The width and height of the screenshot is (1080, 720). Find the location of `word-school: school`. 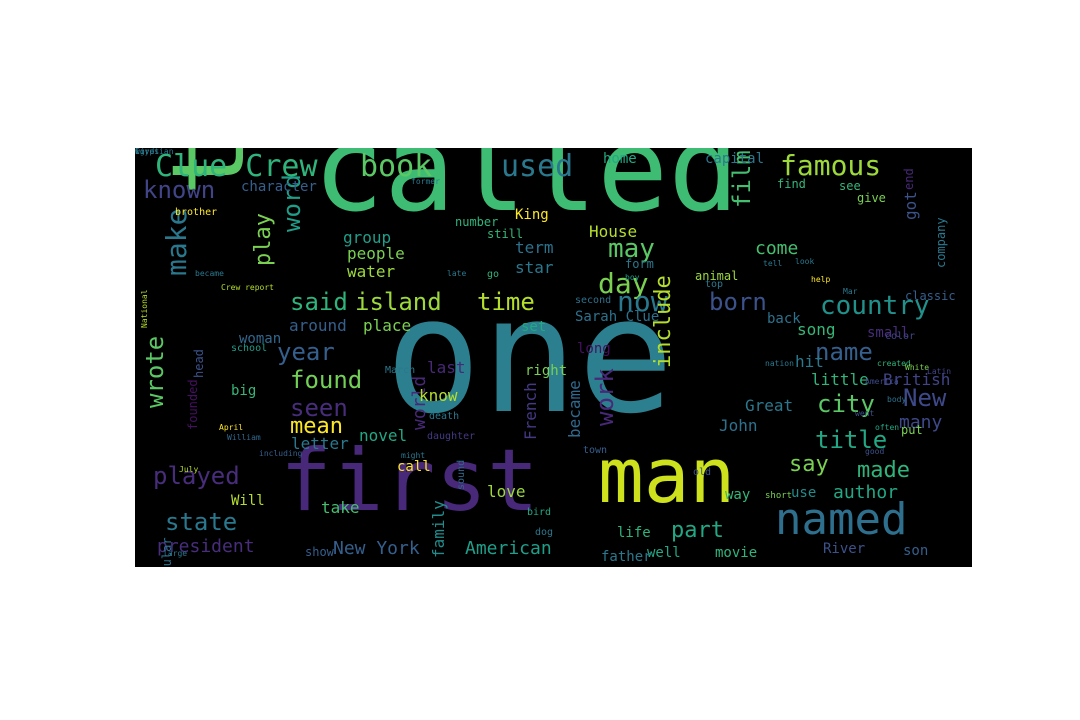

word-school: school is located at coordinates (249, 348).